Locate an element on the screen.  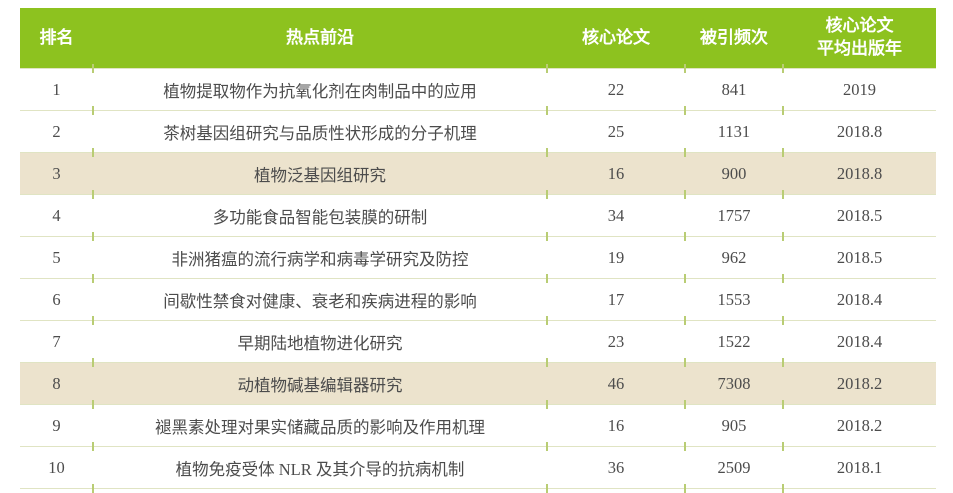
cell-topic: 植物泛基因组研究 is located at coordinates (320, 175).